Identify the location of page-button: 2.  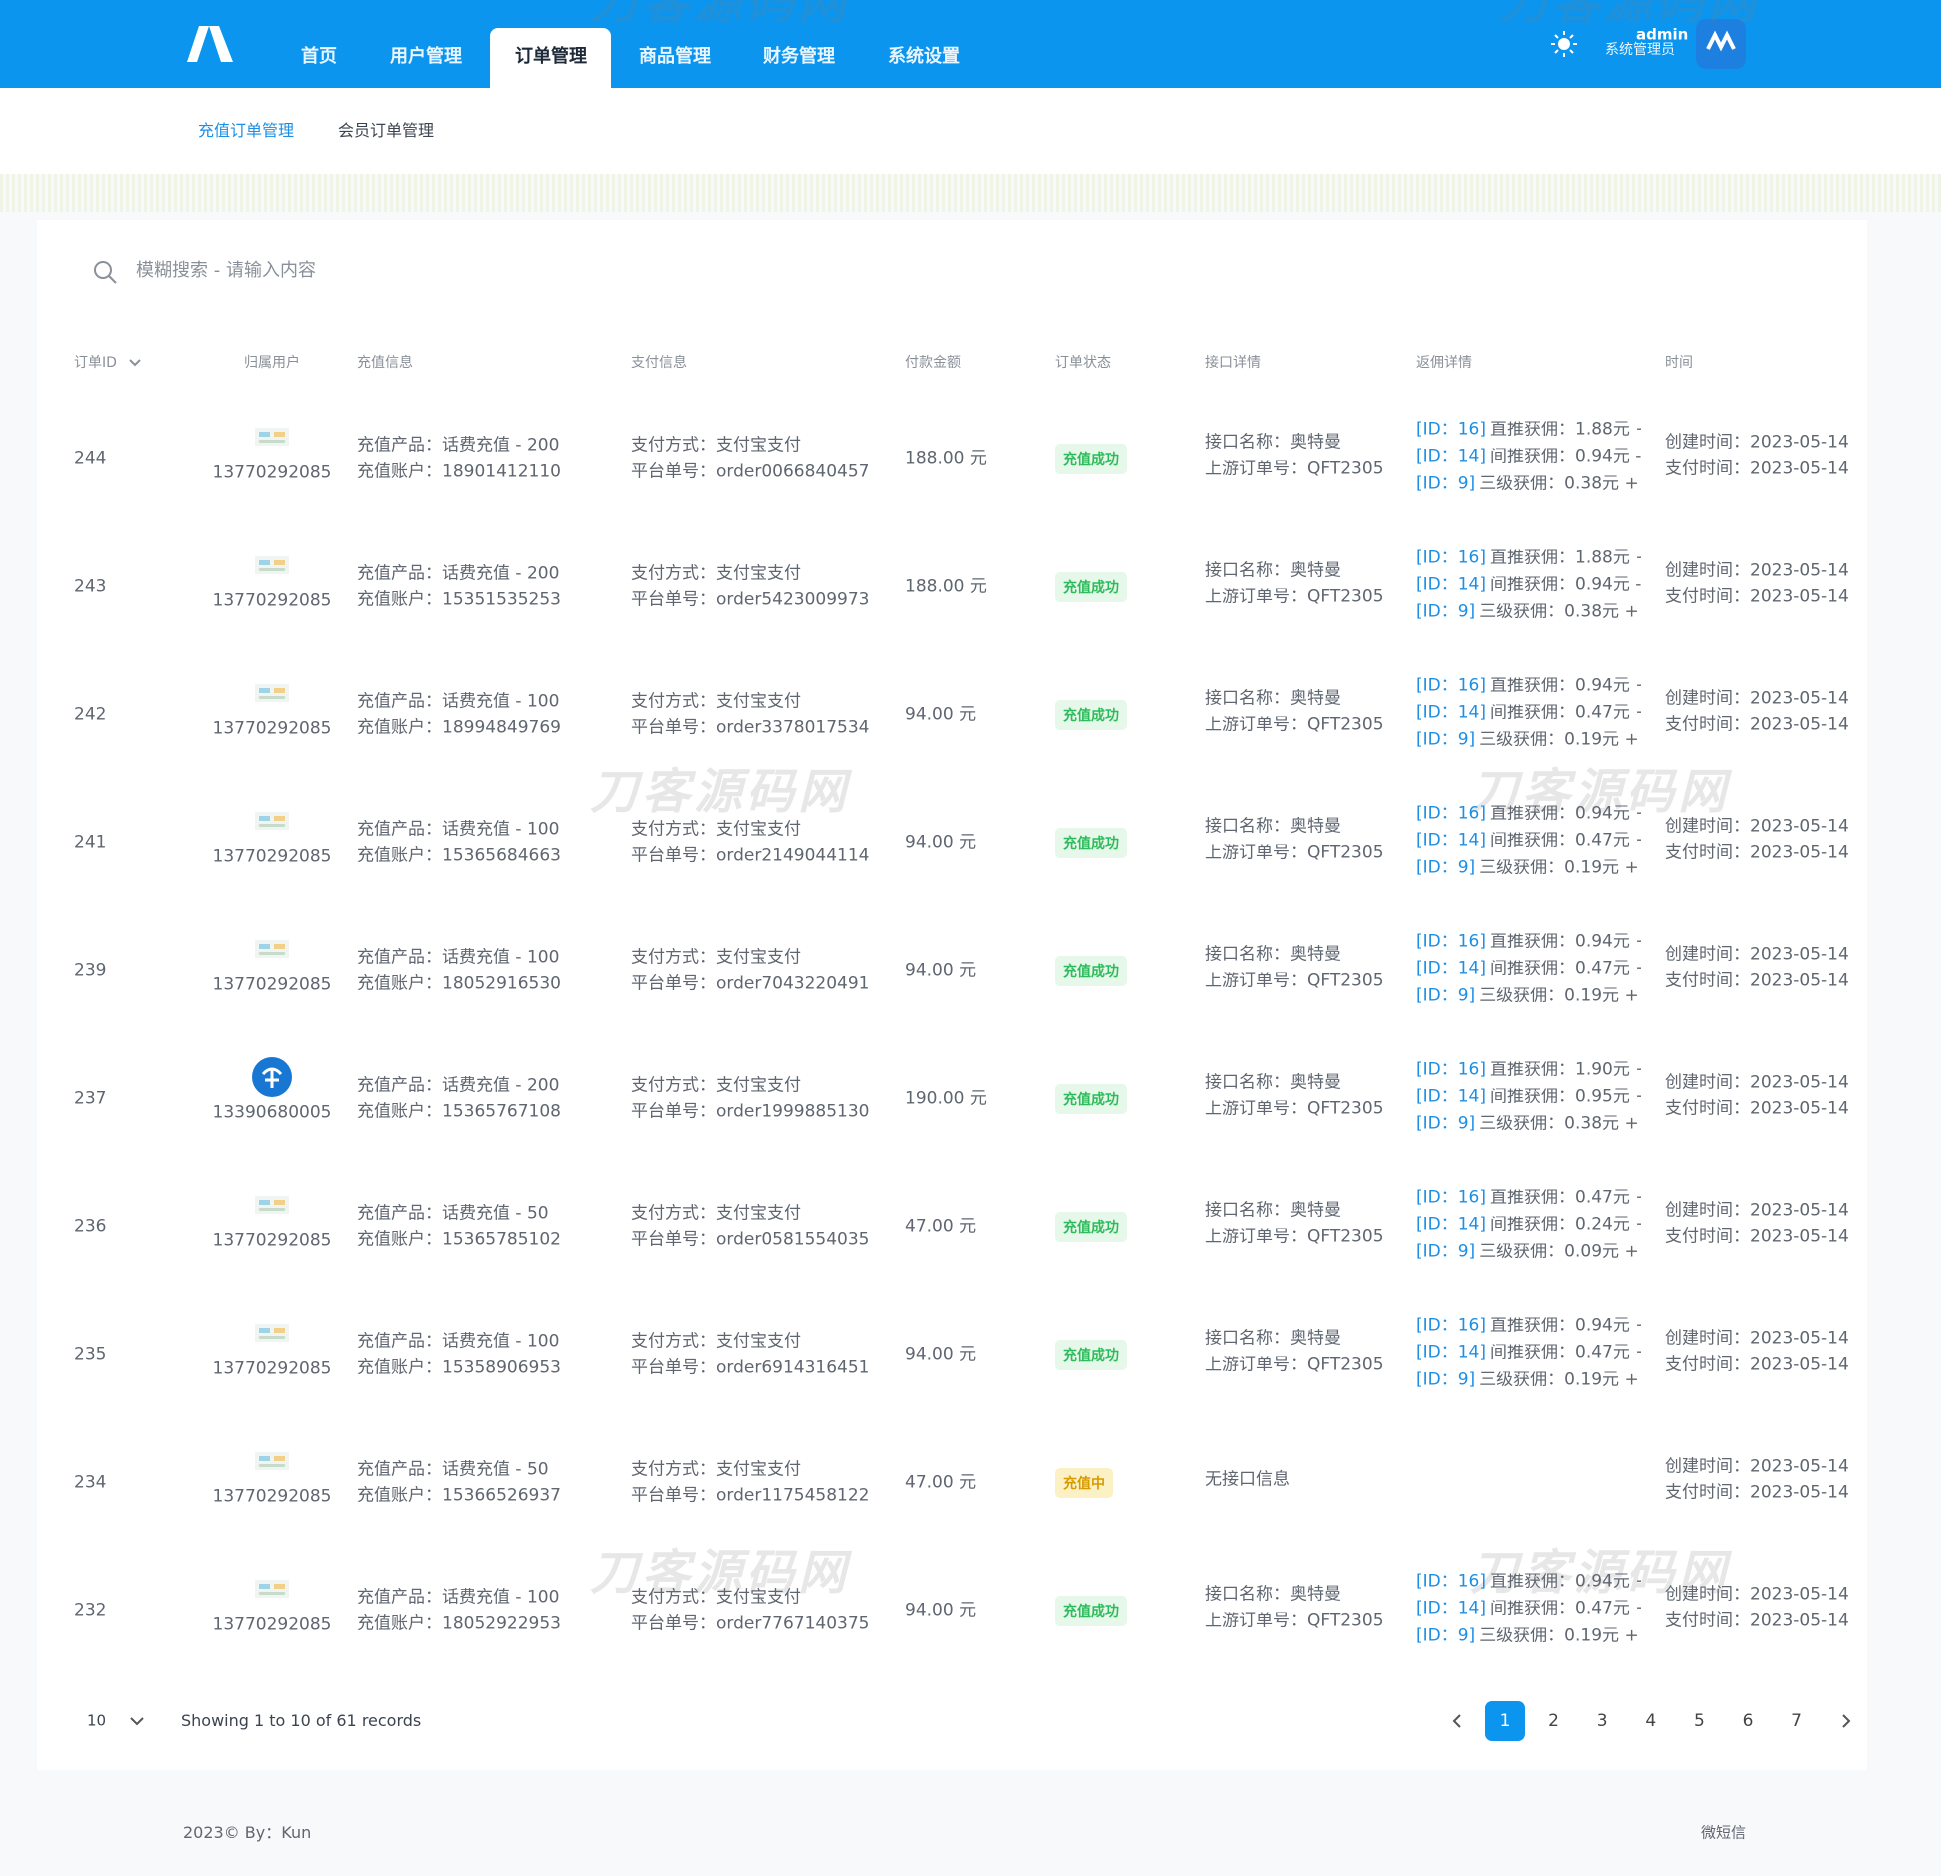
(1553, 1721).